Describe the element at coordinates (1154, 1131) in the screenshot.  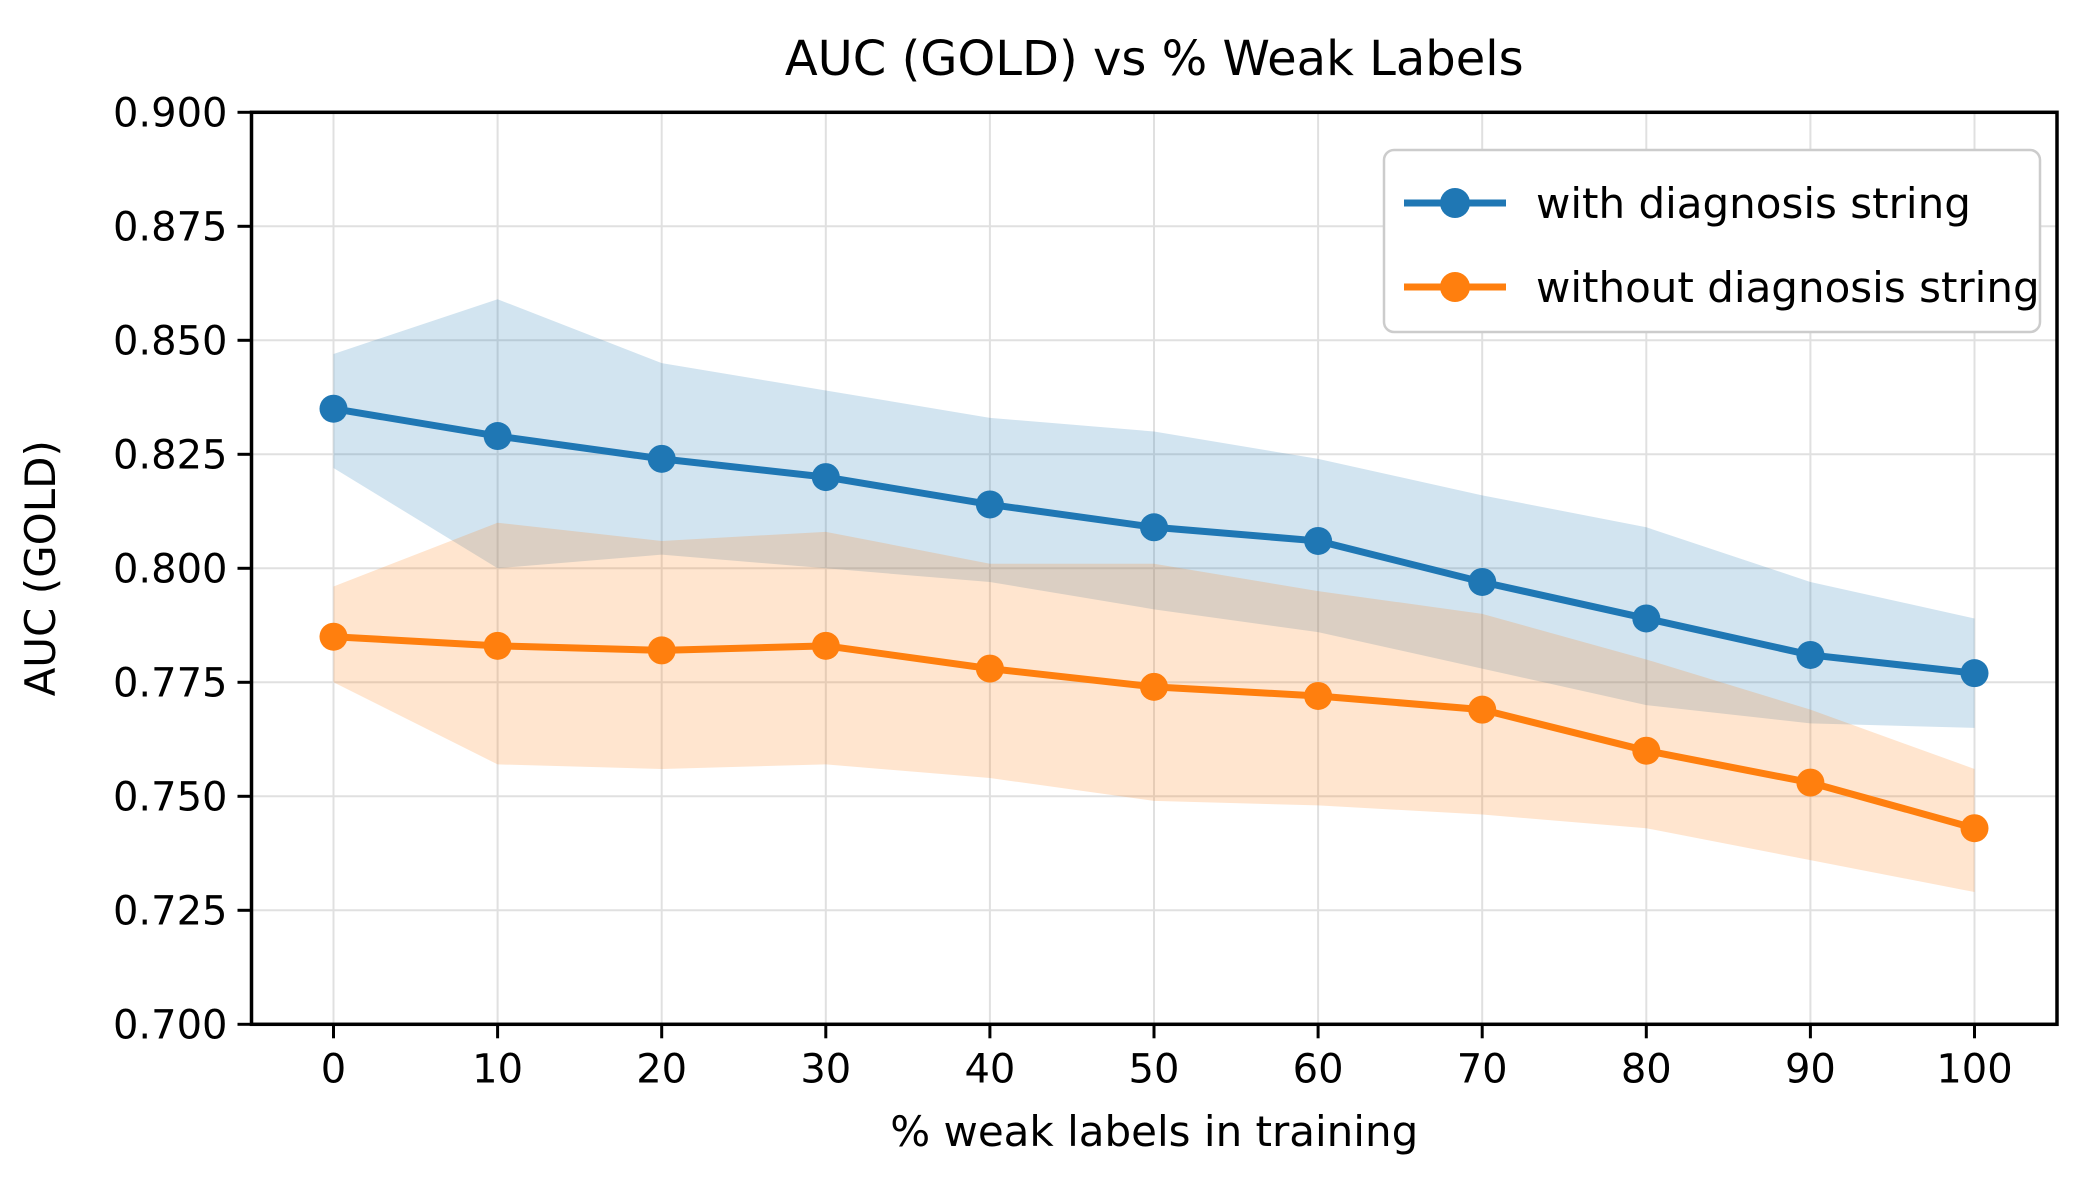
I see `x-axis-label: % weak labels in training` at that location.